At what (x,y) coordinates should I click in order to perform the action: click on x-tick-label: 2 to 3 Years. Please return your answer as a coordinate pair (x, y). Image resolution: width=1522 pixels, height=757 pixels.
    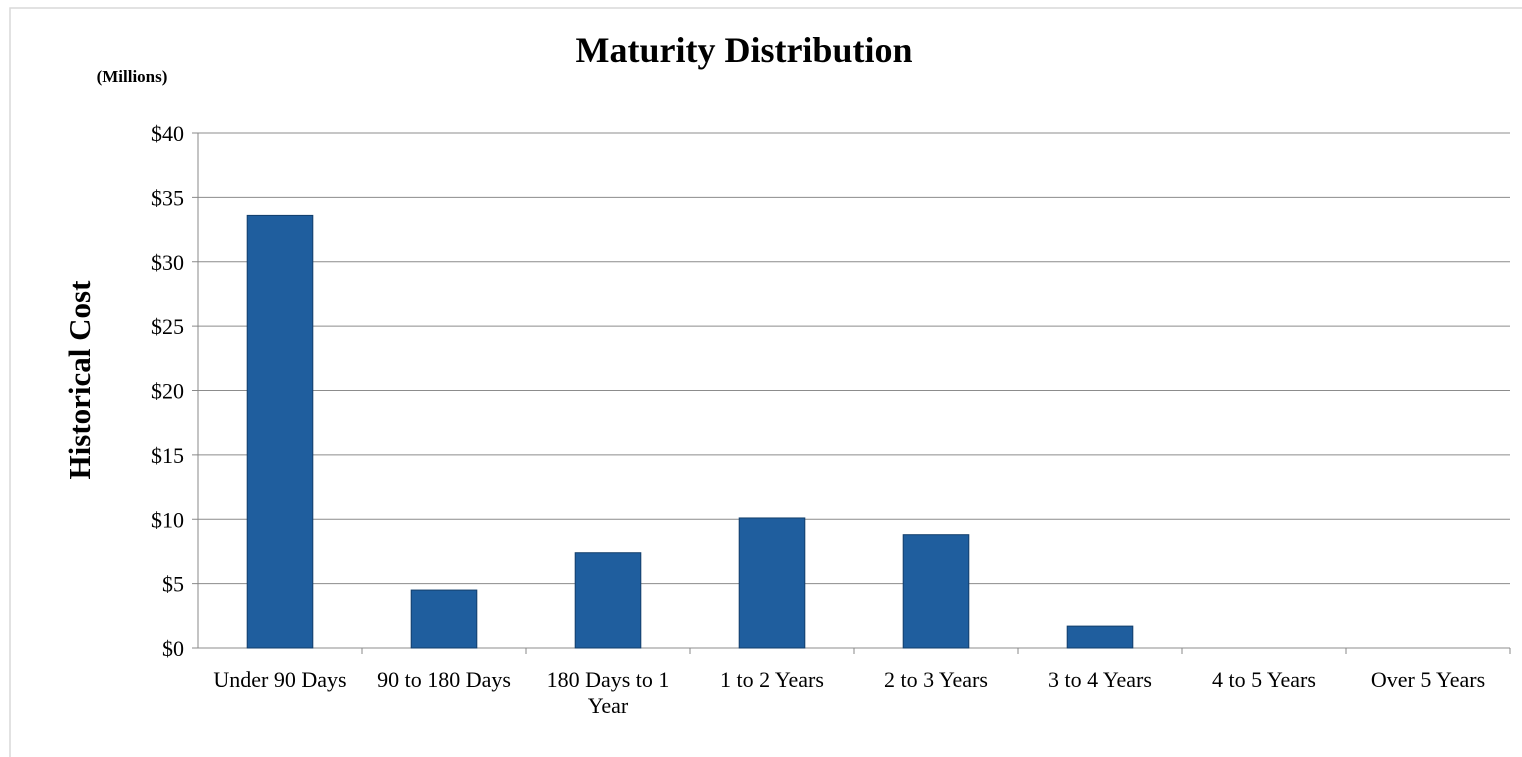
    Looking at the image, I should click on (936, 679).